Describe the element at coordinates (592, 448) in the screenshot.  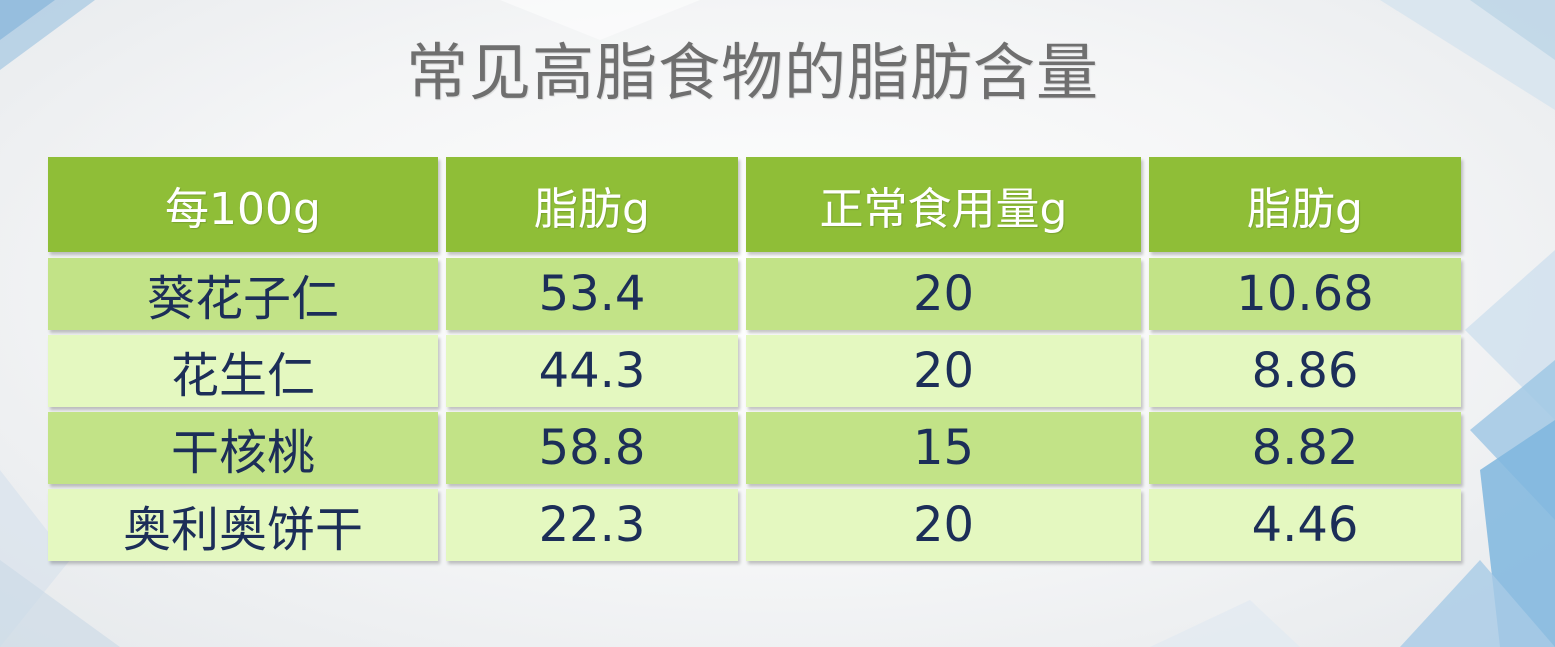
I see `cell-fat-per-100g: 58.8` at that location.